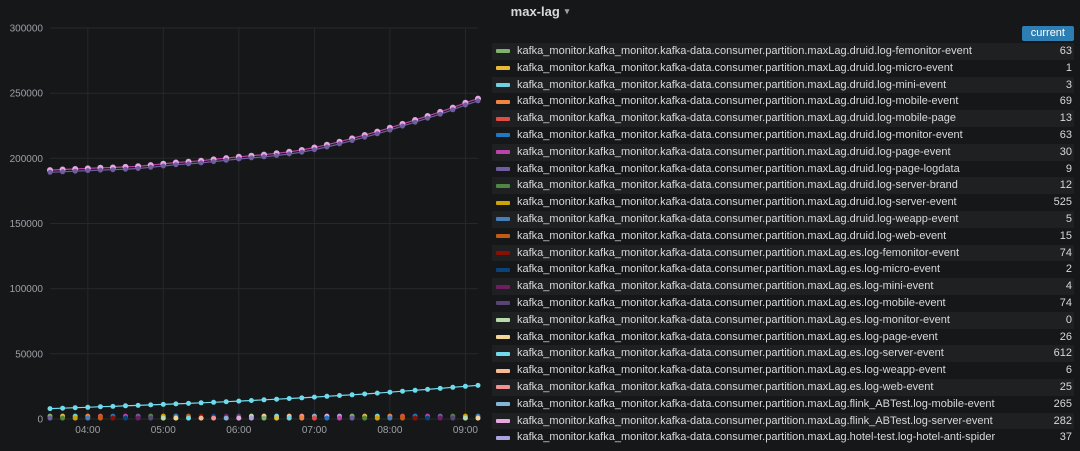 The image size is (1080, 451). What do you see at coordinates (1068, 269) in the screenshot?
I see `legend-current-value: 2` at bounding box center [1068, 269].